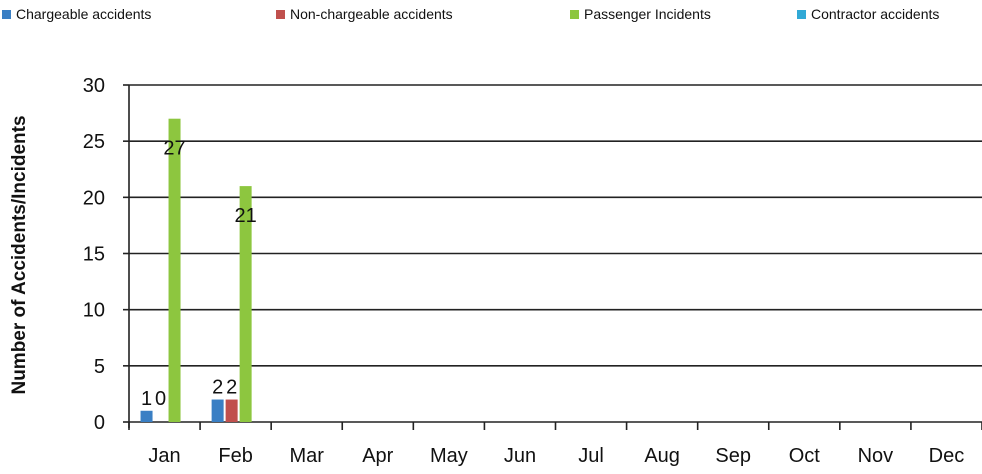 The image size is (982, 474). Describe the element at coordinates (99, 367) in the screenshot. I see `y-tick-label: 5` at that location.